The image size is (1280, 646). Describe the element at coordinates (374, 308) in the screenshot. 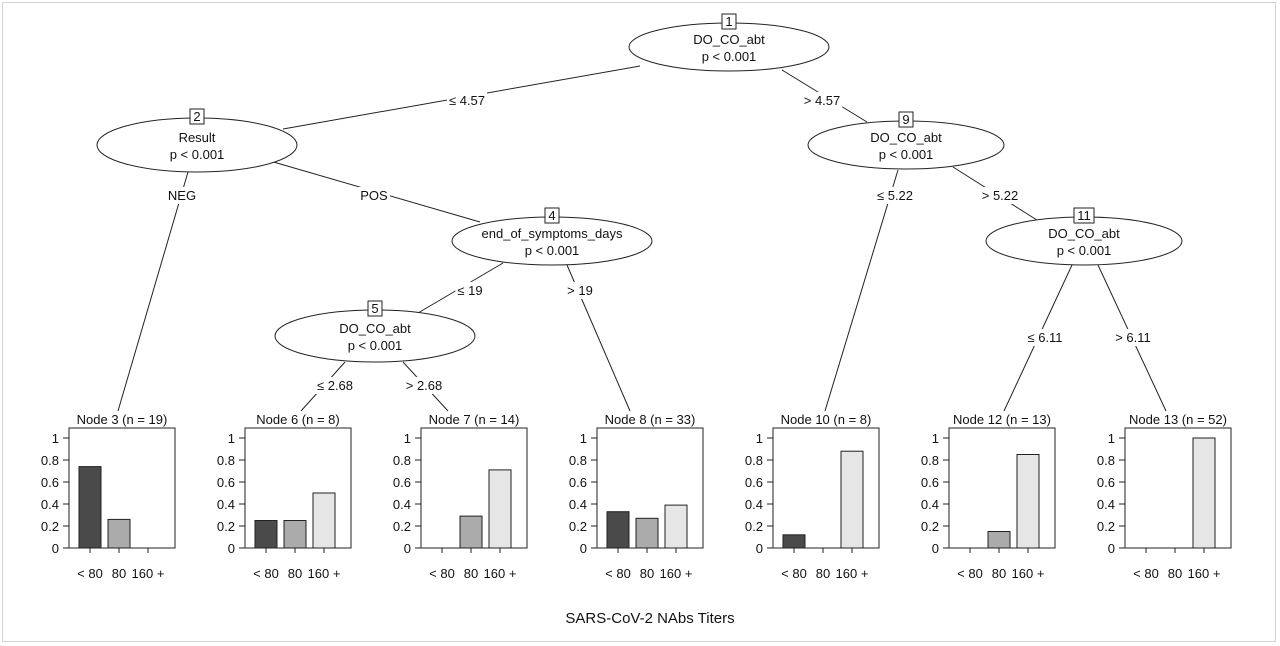

I see `node-id: 5` at that location.